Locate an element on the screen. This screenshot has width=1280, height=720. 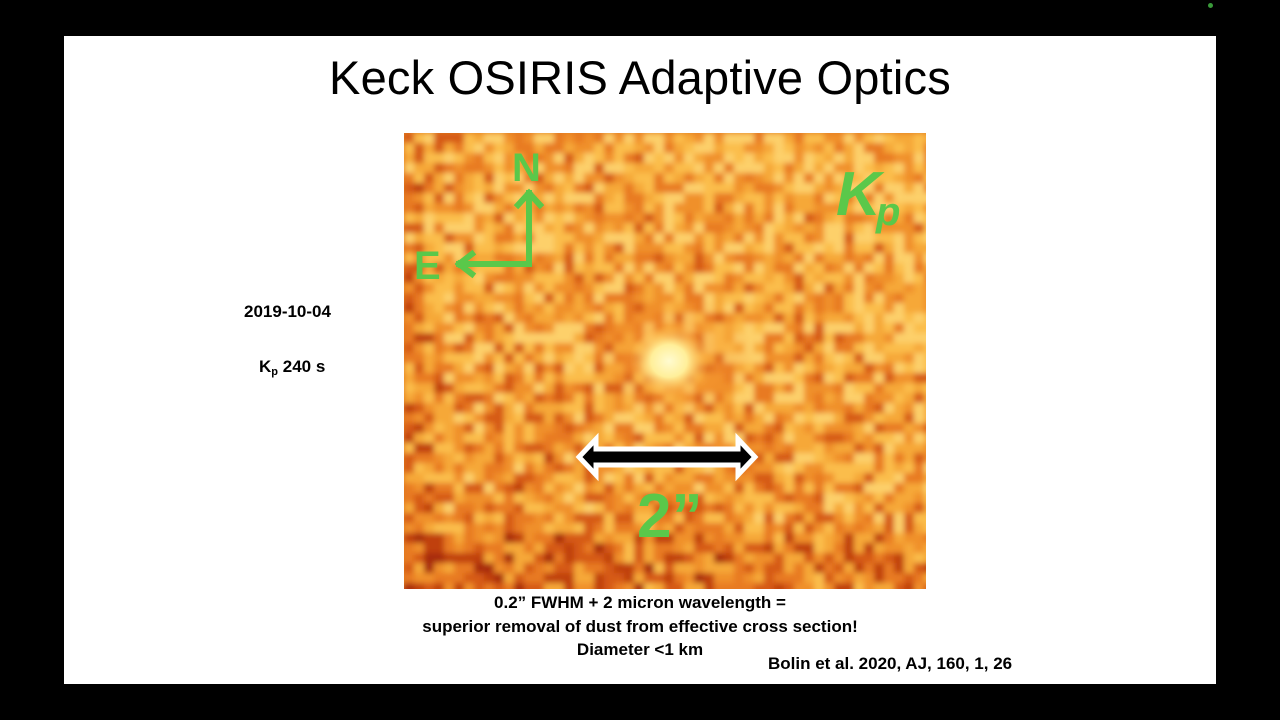
exposure-info: Kp 240 s is located at coordinates (292, 367).